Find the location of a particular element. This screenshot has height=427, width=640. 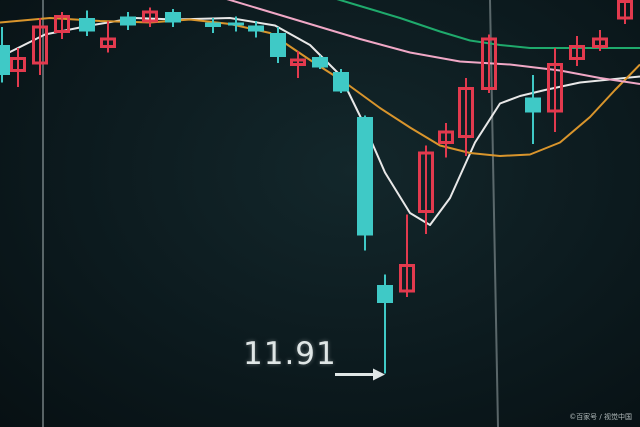

ma-pink-line is located at coordinates (433, 42).